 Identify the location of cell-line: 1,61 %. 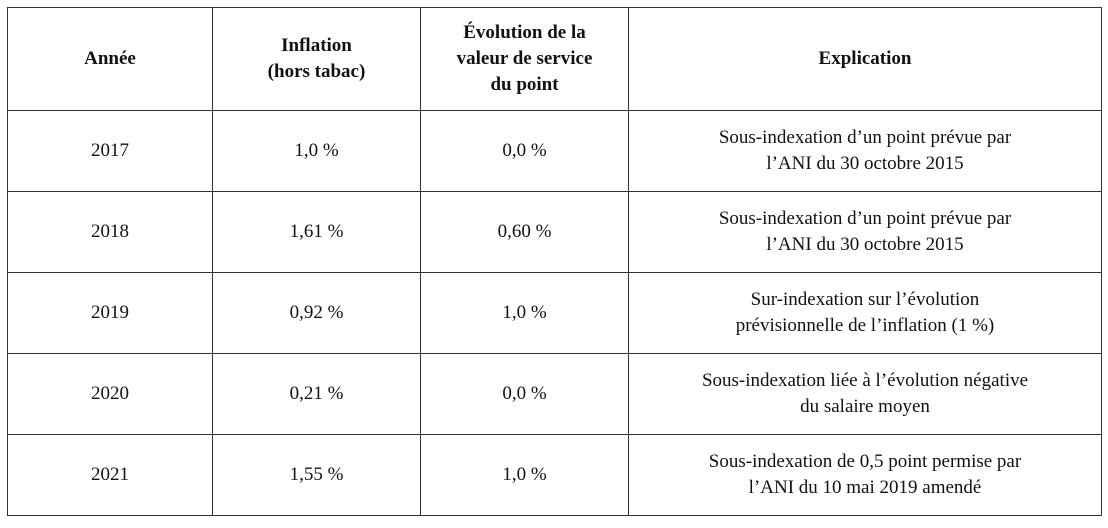
(316, 231).